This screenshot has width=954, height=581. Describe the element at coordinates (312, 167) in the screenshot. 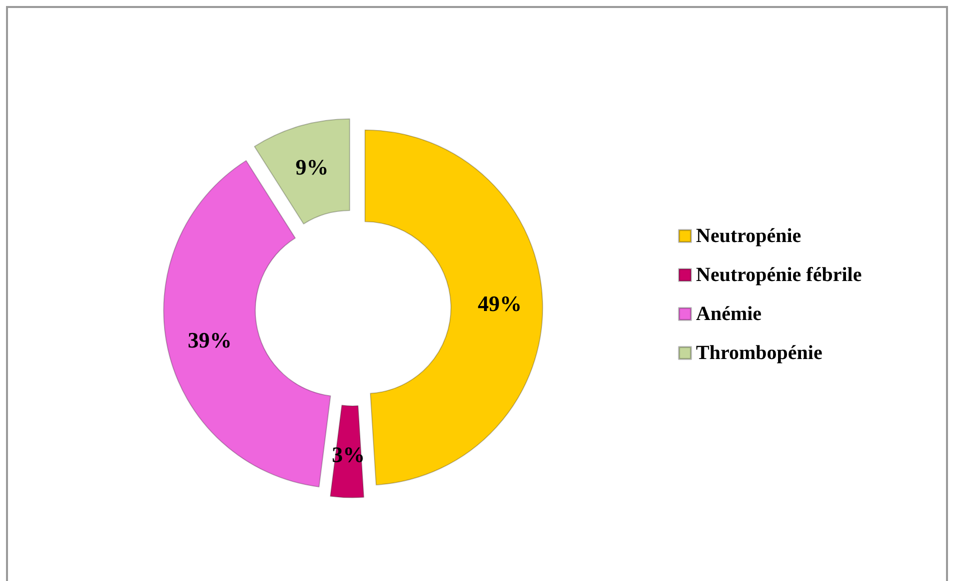

I see `data-label: 9%` at that location.